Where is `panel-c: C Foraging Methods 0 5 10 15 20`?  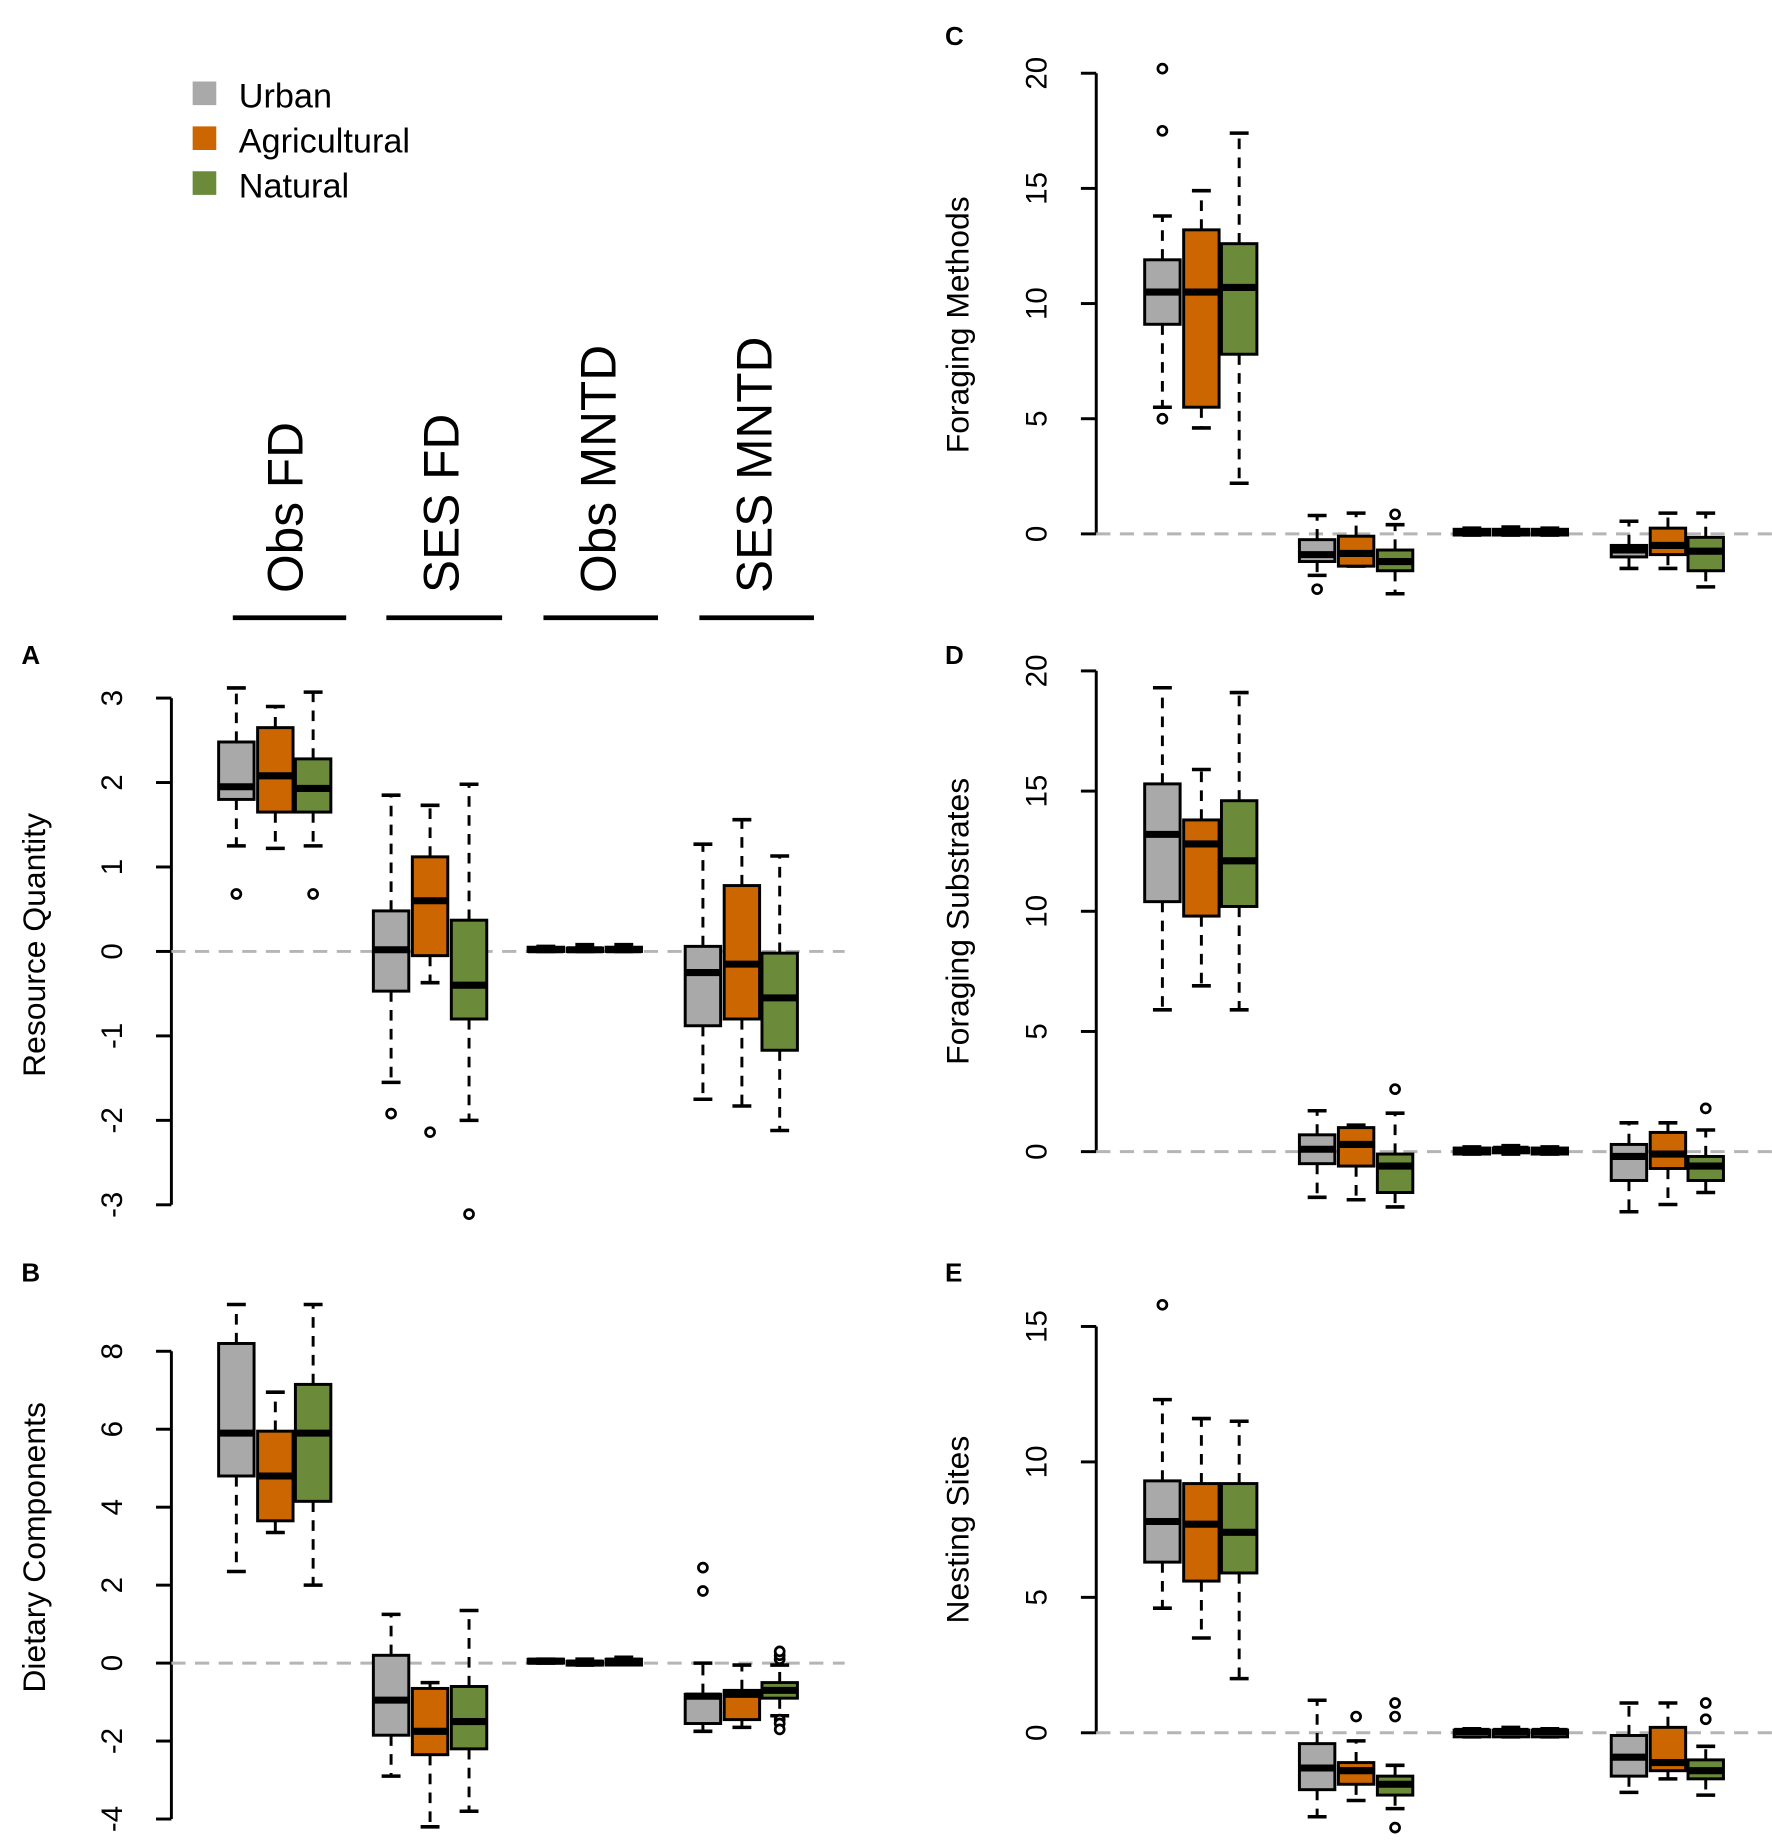
panel-c: C Foraging Methods 0 5 10 15 20 is located at coordinates (1356, 308).